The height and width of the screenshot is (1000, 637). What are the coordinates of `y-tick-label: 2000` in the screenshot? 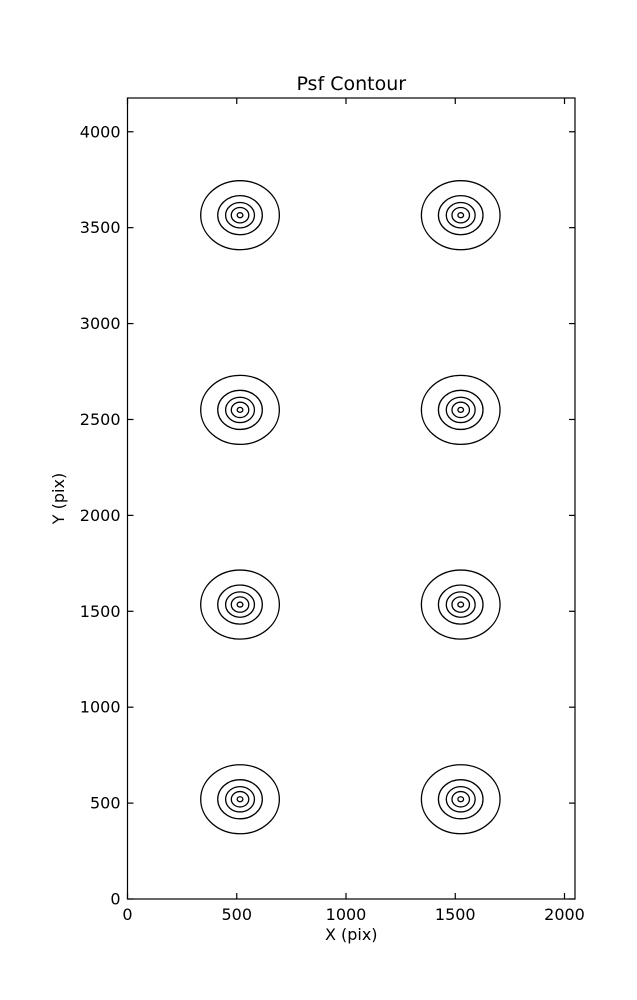 It's located at (100, 515).